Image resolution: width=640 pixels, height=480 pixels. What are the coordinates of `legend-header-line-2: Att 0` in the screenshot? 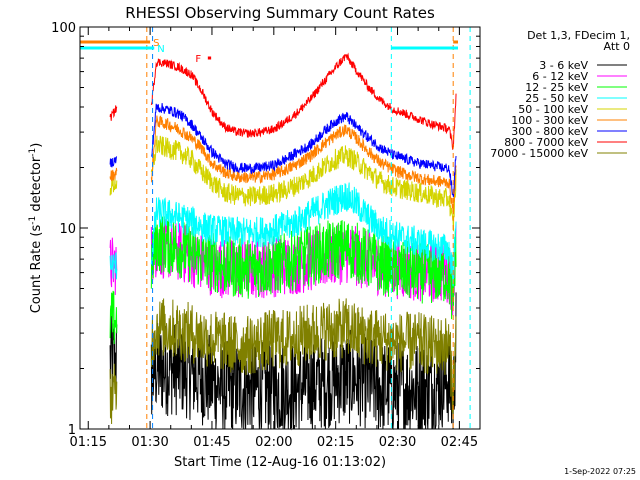 It's located at (617, 46).